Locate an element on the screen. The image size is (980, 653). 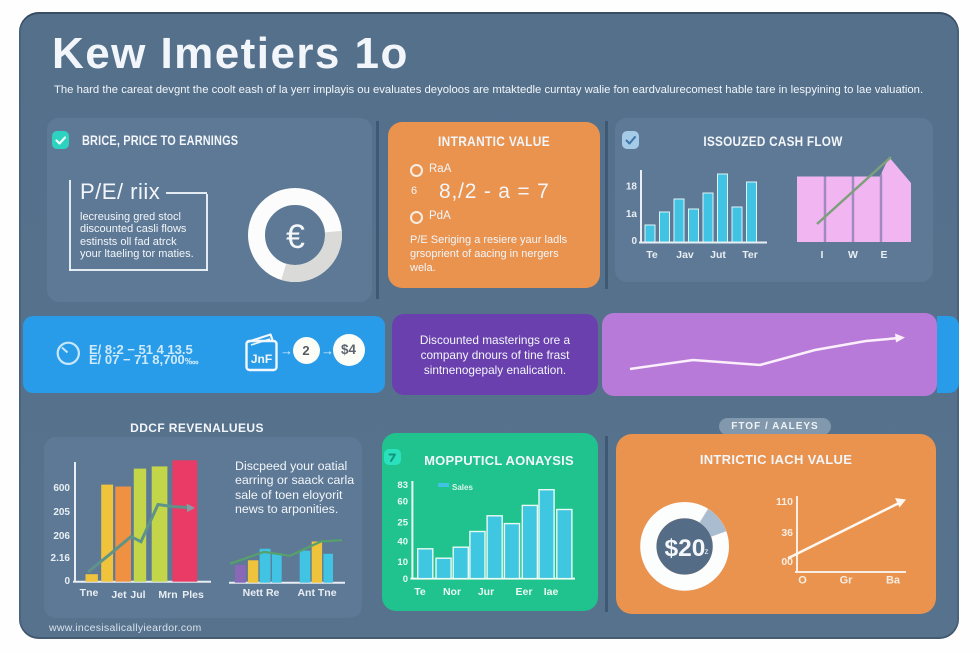
svg-text: W is located at coordinates (853, 255).